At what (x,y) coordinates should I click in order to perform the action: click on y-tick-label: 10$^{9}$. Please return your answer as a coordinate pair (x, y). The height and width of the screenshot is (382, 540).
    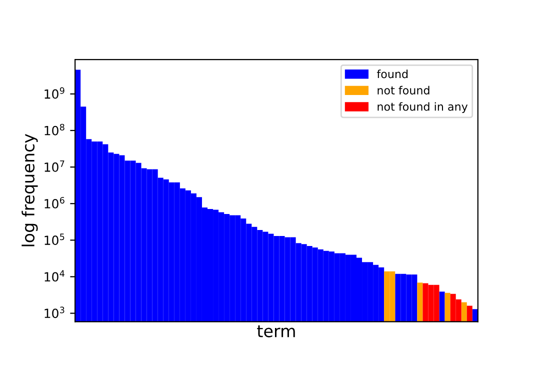
    Looking at the image, I should click on (54, 93).